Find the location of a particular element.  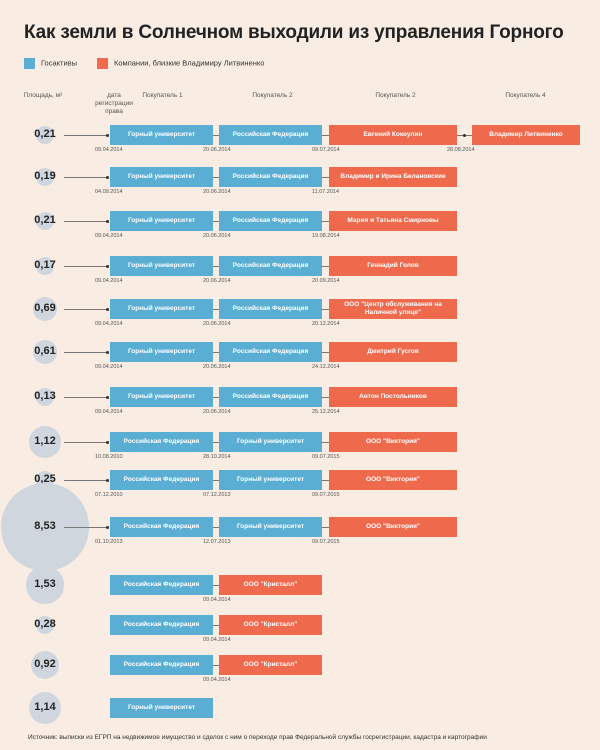

owner-box-comp: Антон Постольников is located at coordinates (393, 397).